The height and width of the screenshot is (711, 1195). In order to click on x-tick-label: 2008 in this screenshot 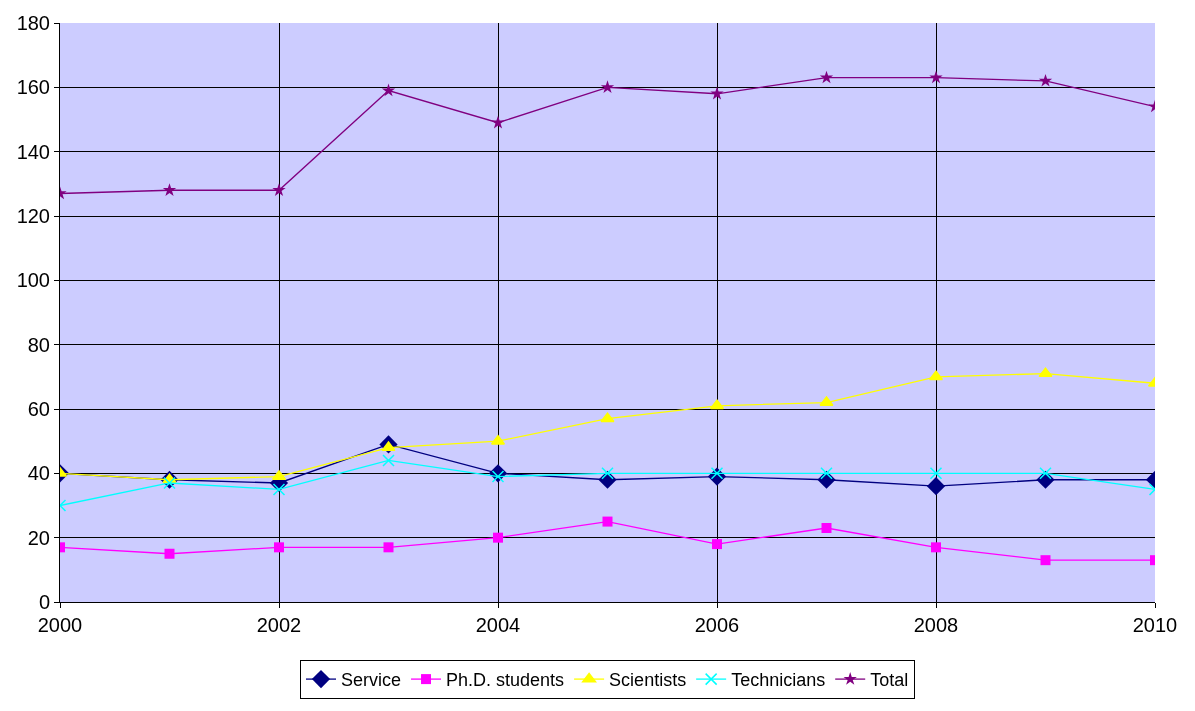, I will do `click(936, 625)`.